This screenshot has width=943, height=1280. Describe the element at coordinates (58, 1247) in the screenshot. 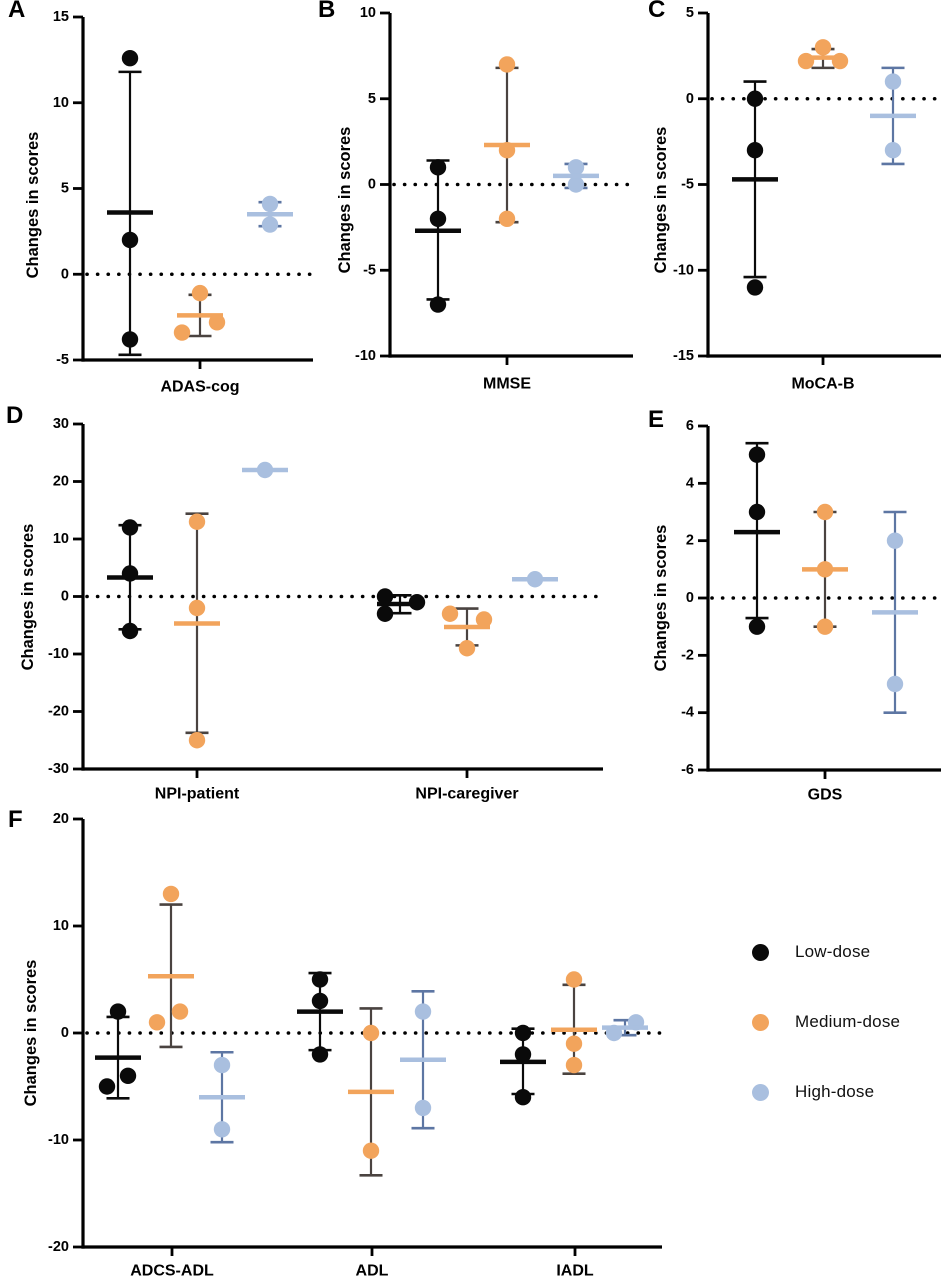

I see `y-tick-label: -20` at that location.